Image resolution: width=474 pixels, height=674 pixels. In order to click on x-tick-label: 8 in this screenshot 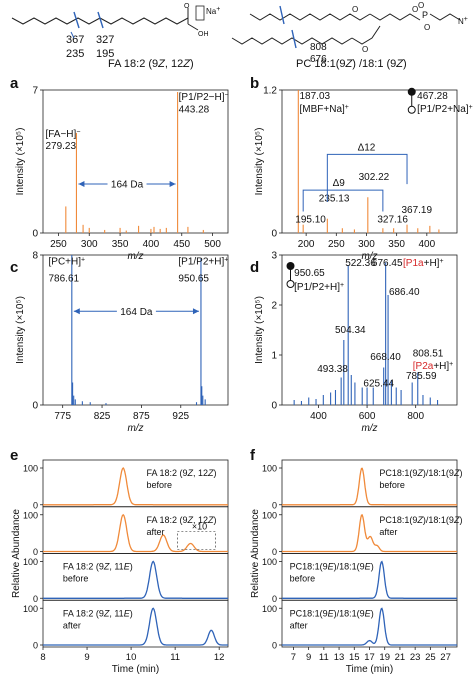, I will do `click(42, 657)`.